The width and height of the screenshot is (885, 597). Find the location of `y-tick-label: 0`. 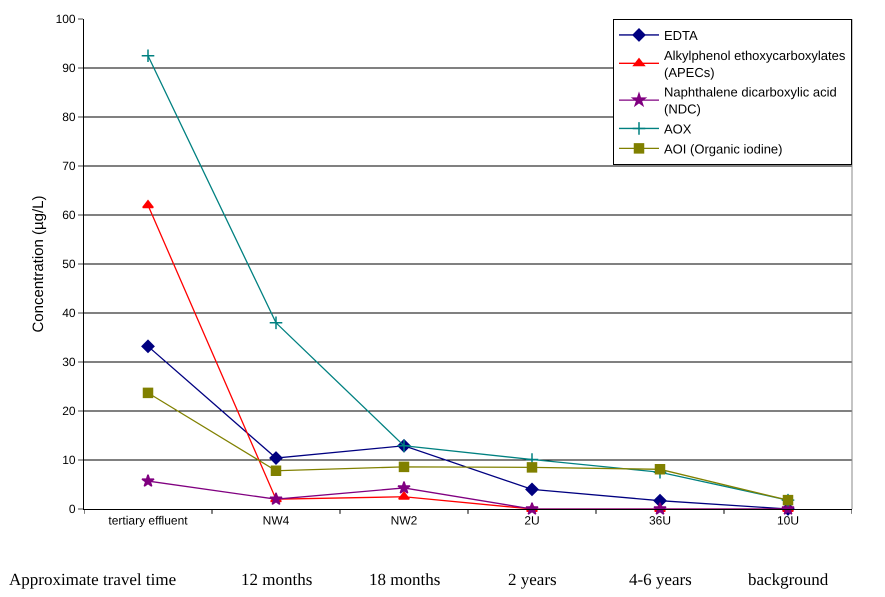

y-tick-label: 0 is located at coordinates (72, 509).